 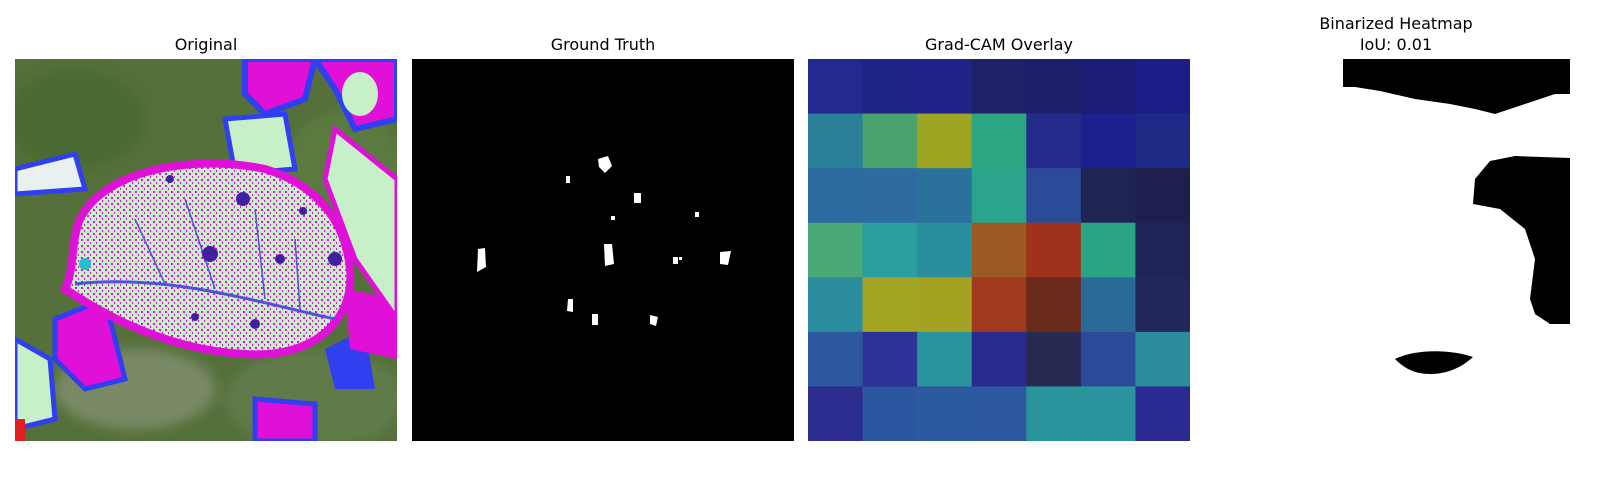 What do you see at coordinates (1396, 23) in the screenshot?
I see `panel-title-binarized-heatmap: Binarized Heatmap` at bounding box center [1396, 23].